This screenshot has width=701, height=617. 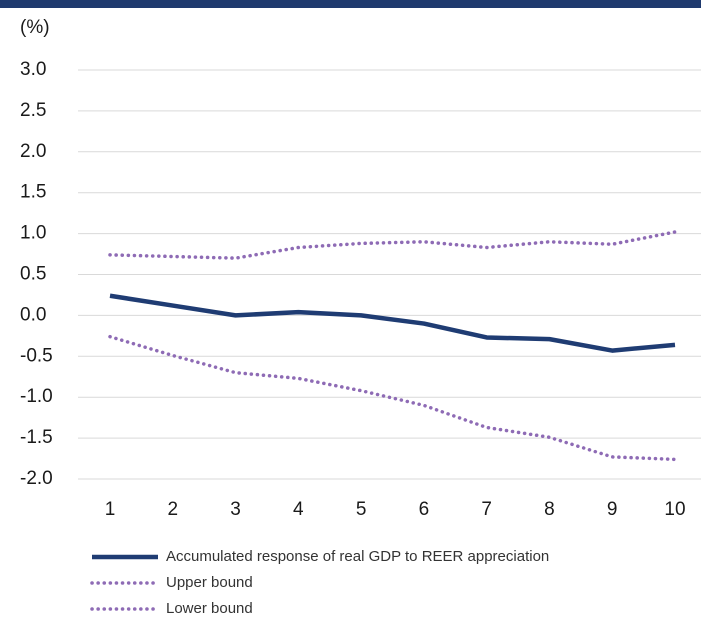 What do you see at coordinates (36, 478) in the screenshot?
I see `y-tick-label: -2.0` at bounding box center [36, 478].